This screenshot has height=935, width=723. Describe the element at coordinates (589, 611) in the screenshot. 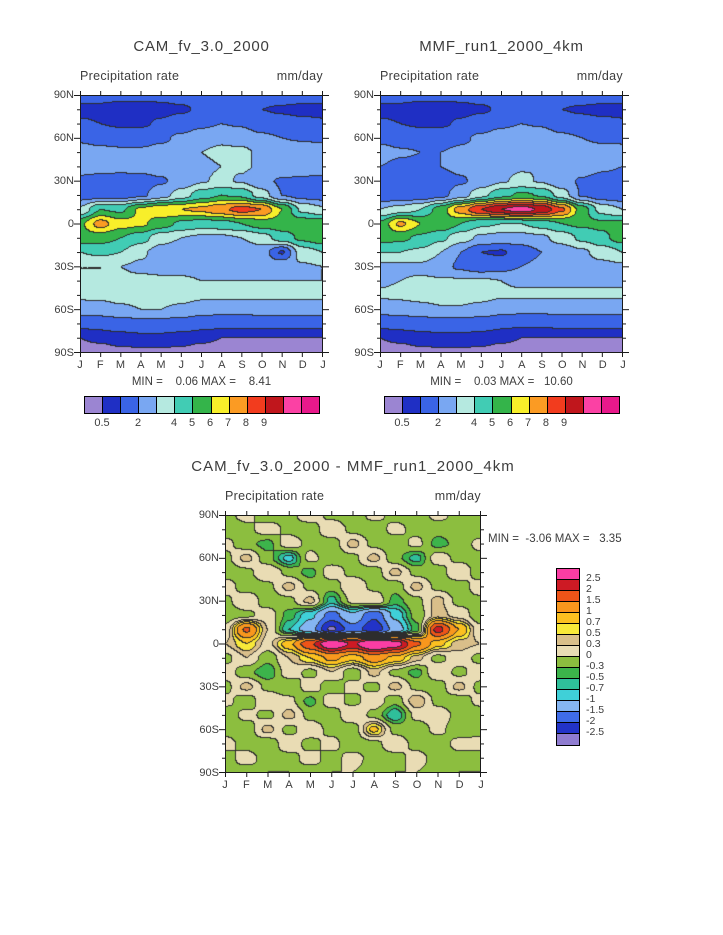

I see `colorbar-tick-label: 1` at that location.